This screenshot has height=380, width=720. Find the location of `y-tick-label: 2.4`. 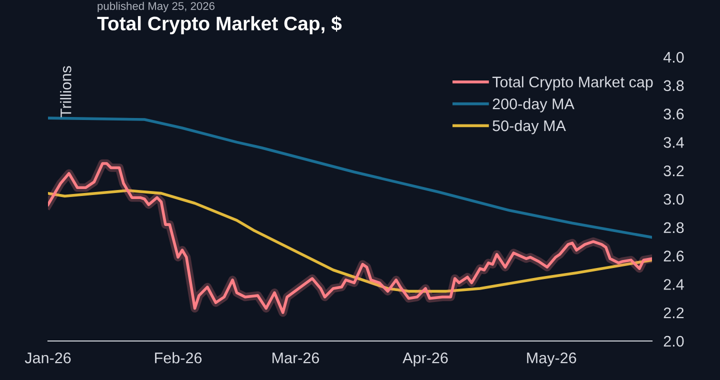

y-tick-label: 2.4 is located at coordinates (674, 284).